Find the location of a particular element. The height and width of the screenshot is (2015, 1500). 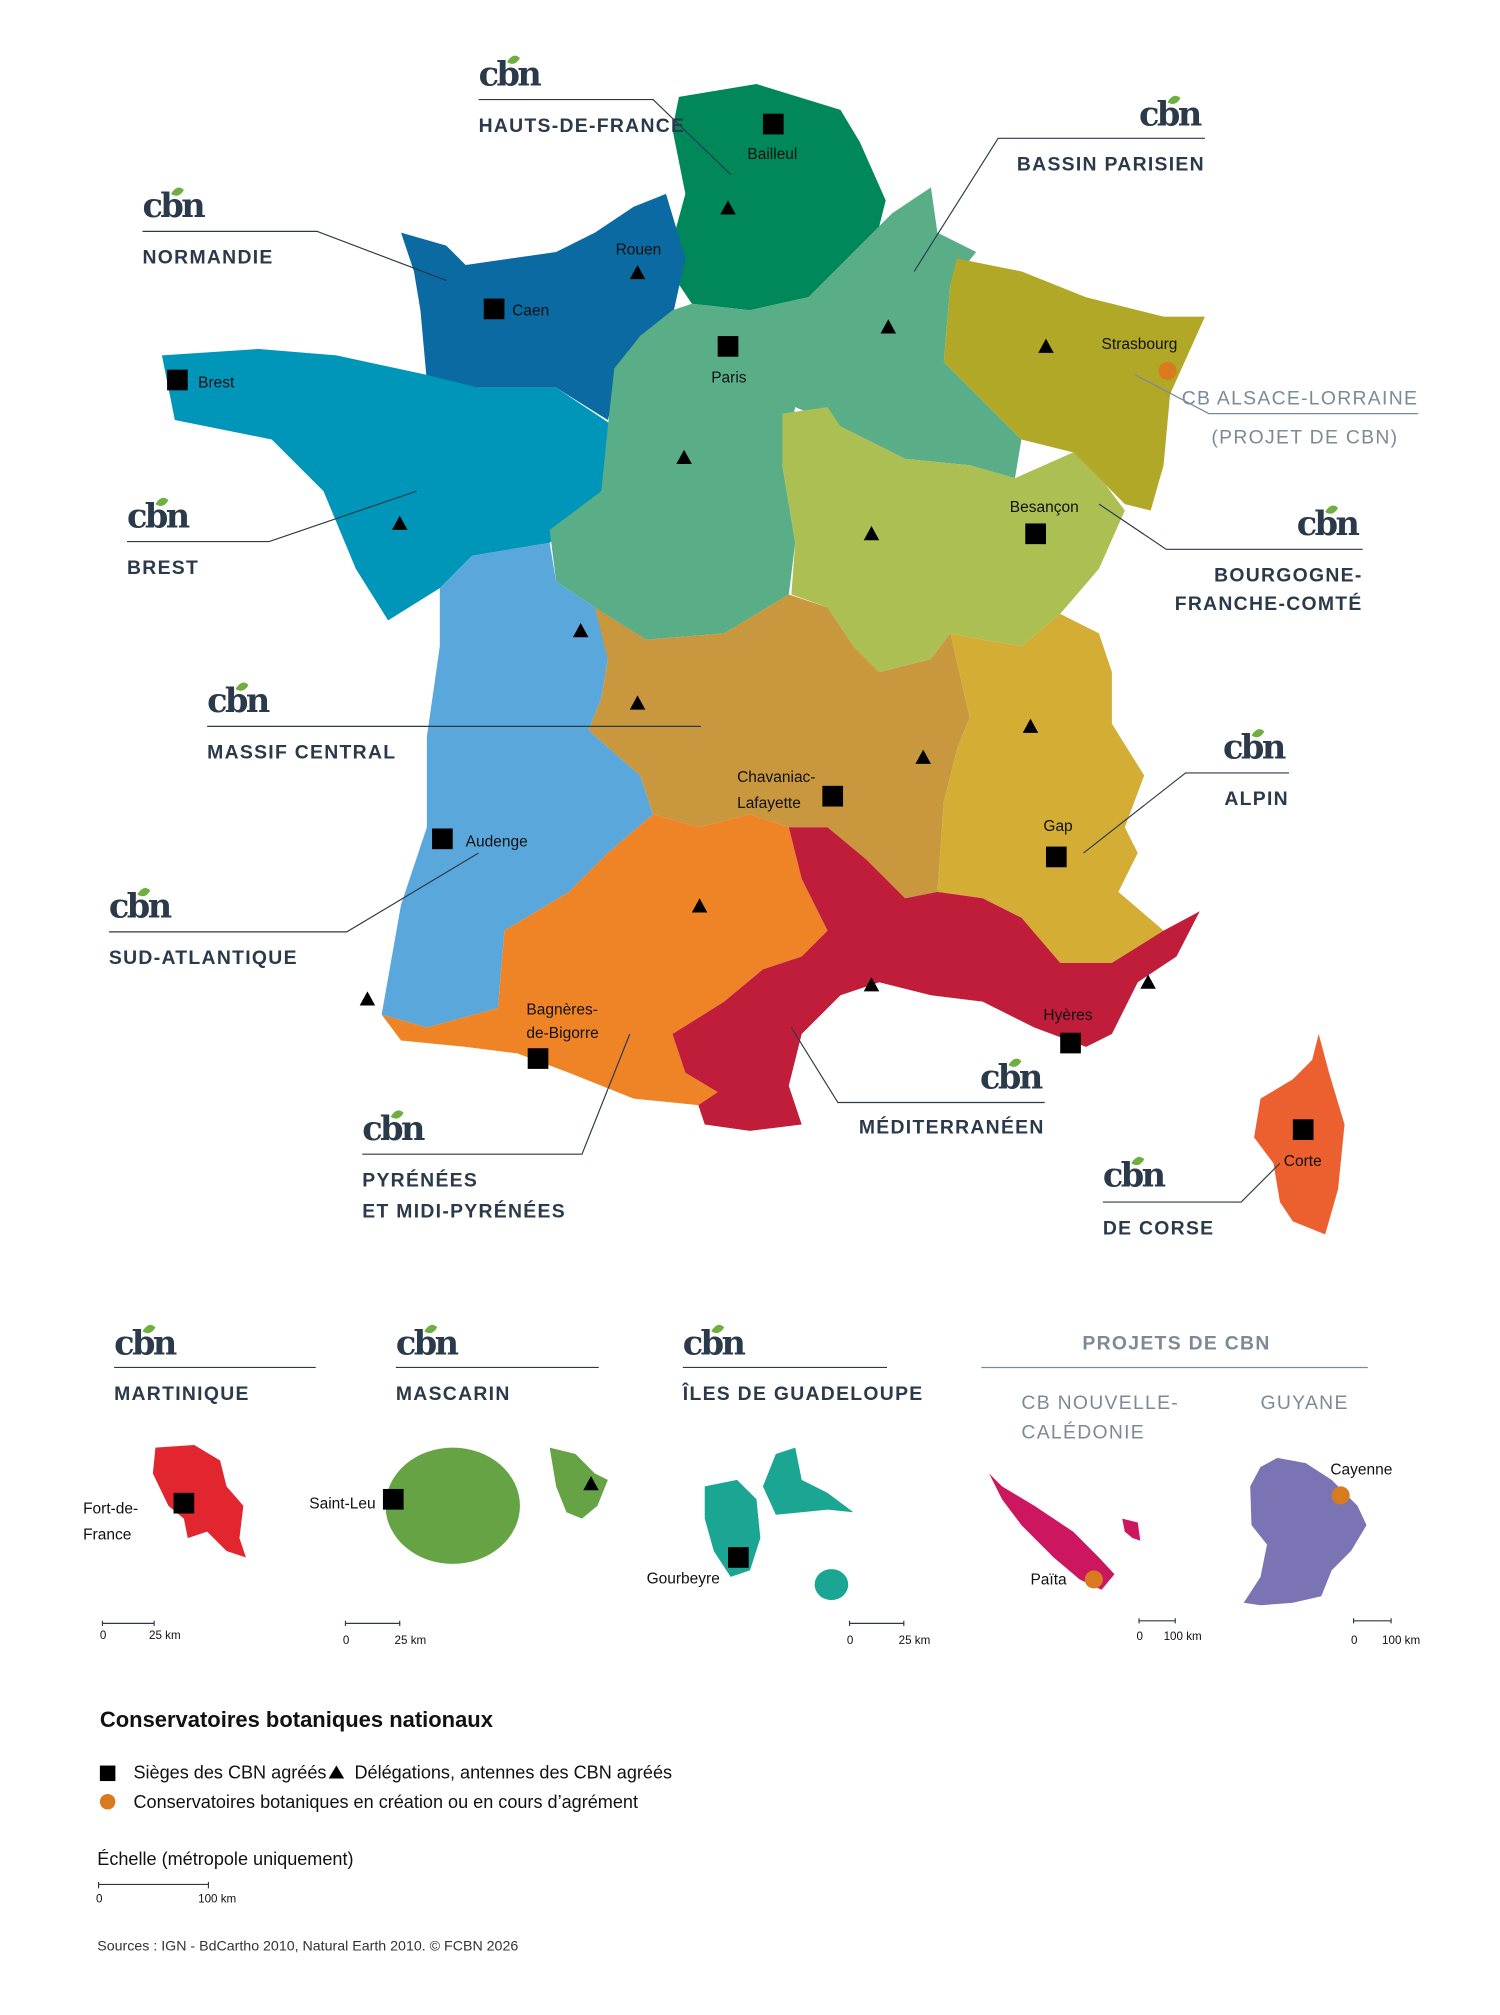

region-name: DE CORSE is located at coordinates (1159, 1228).